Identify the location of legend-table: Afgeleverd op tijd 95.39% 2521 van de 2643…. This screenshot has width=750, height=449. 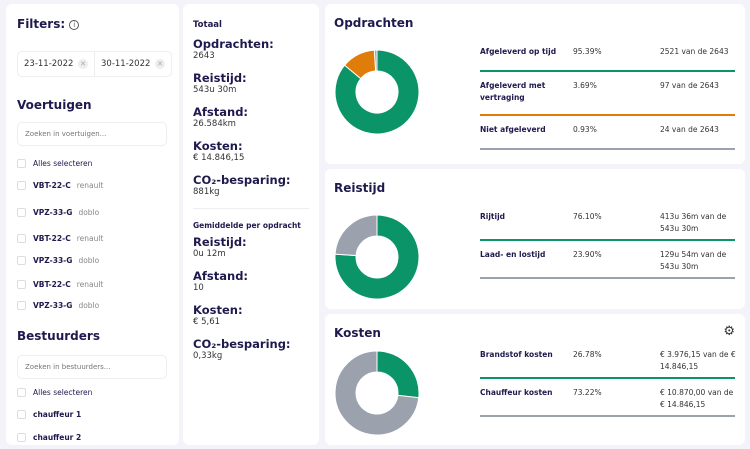
(607, 98).